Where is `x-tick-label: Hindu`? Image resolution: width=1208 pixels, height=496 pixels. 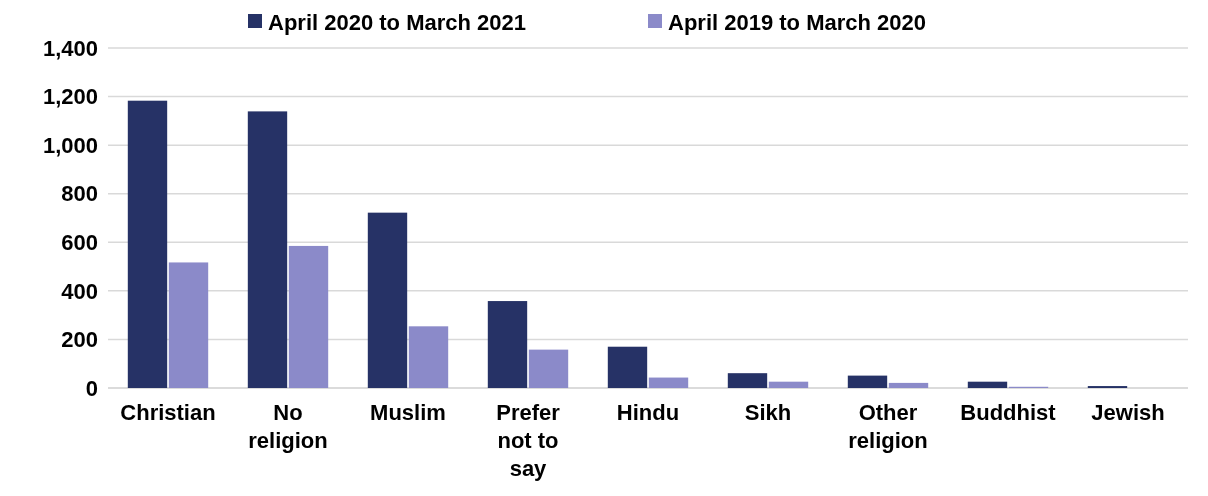
x-tick-label: Hindu is located at coordinates (648, 412).